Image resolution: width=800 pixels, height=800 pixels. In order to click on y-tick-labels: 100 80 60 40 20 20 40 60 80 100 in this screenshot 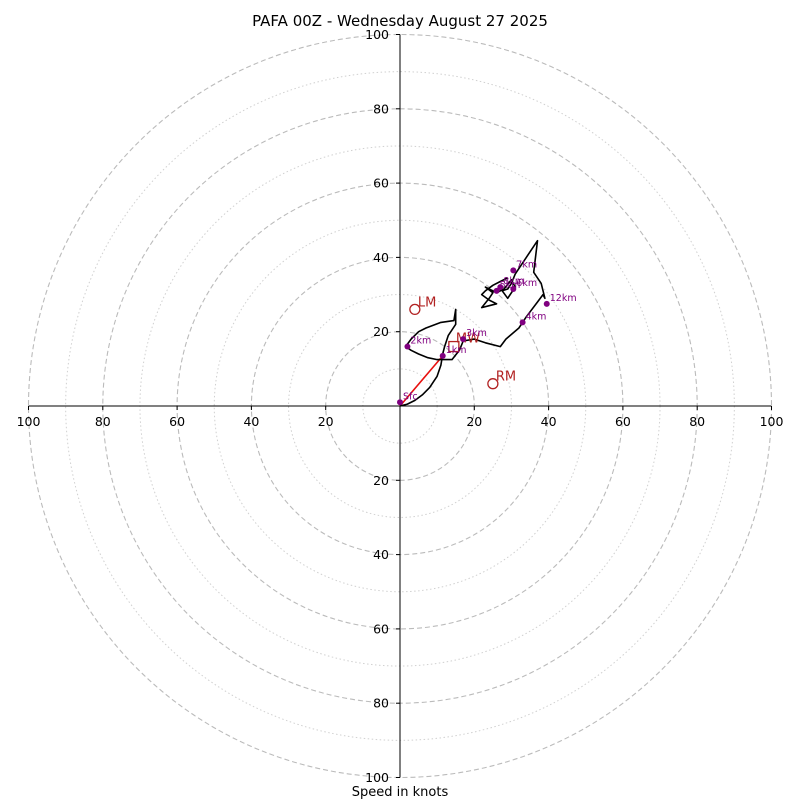, I will do `click(382, 406)`.